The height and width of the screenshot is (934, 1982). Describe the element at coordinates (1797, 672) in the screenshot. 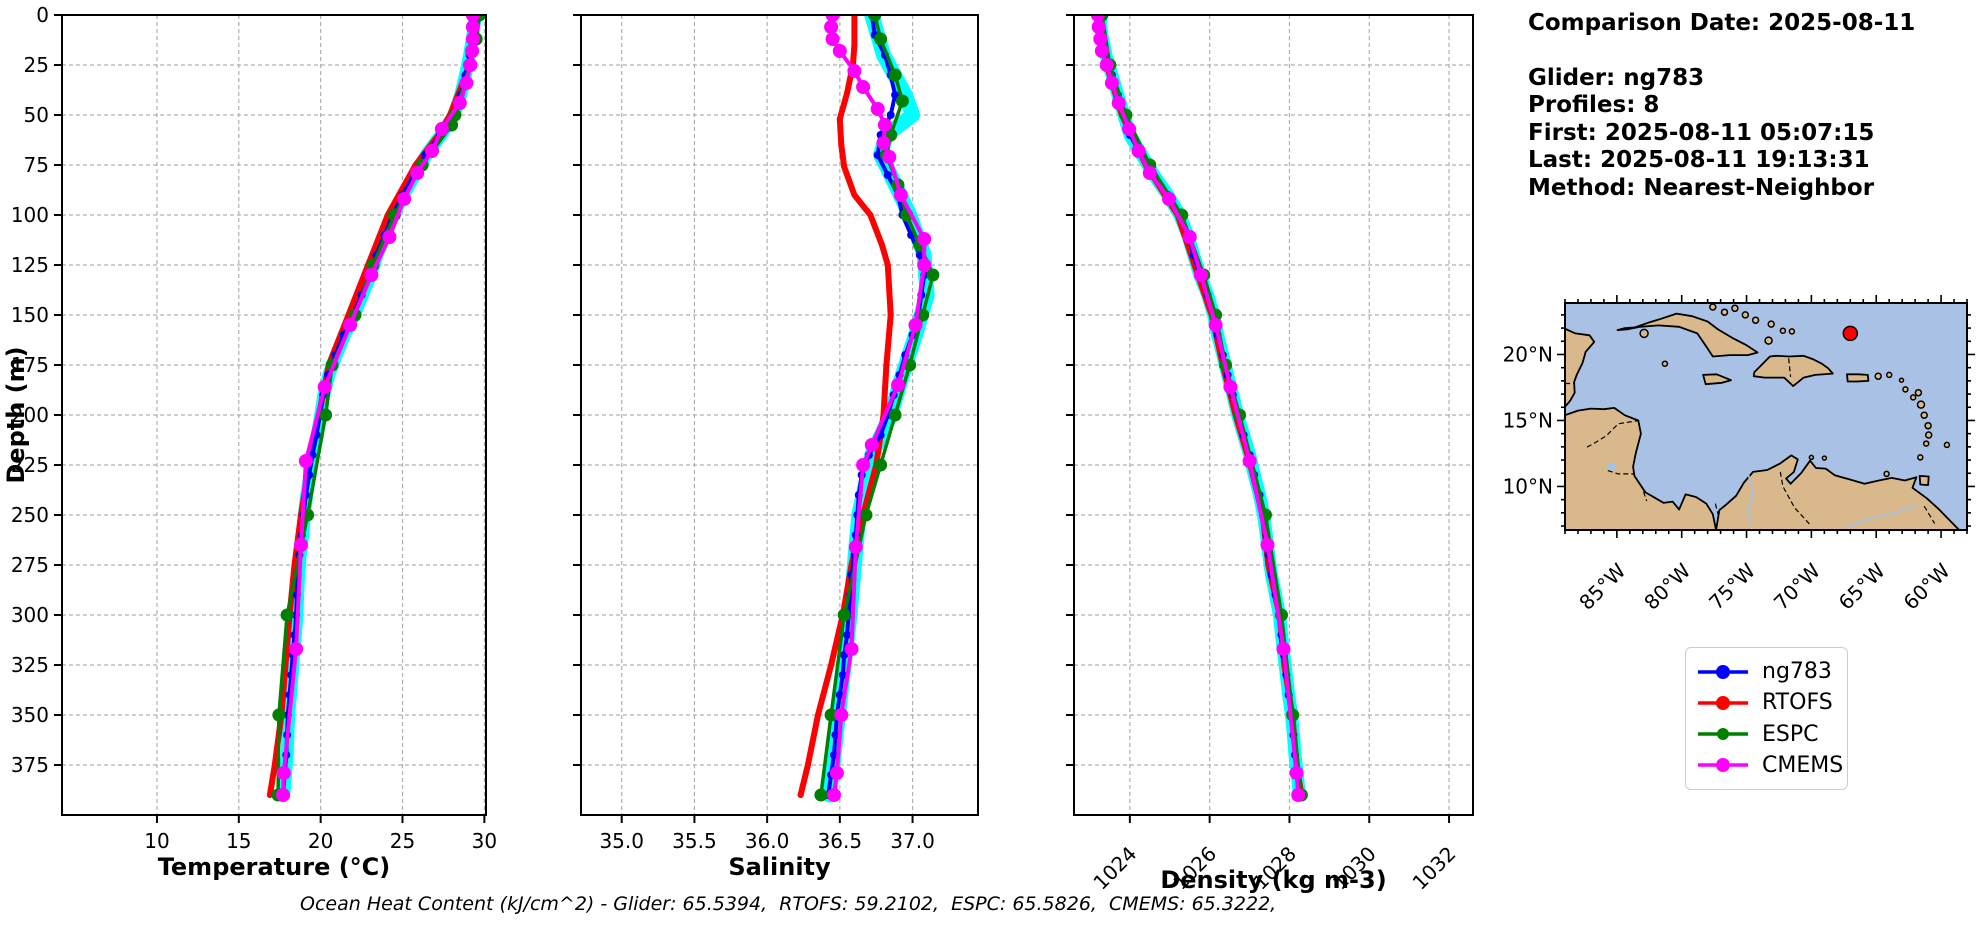

I see `legend-item-label: ng783` at that location.